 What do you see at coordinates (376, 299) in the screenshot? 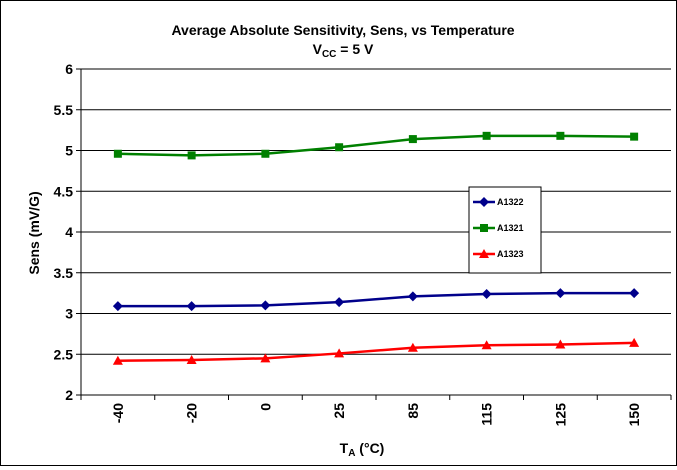
I see `series-line-a1322` at bounding box center [376, 299].